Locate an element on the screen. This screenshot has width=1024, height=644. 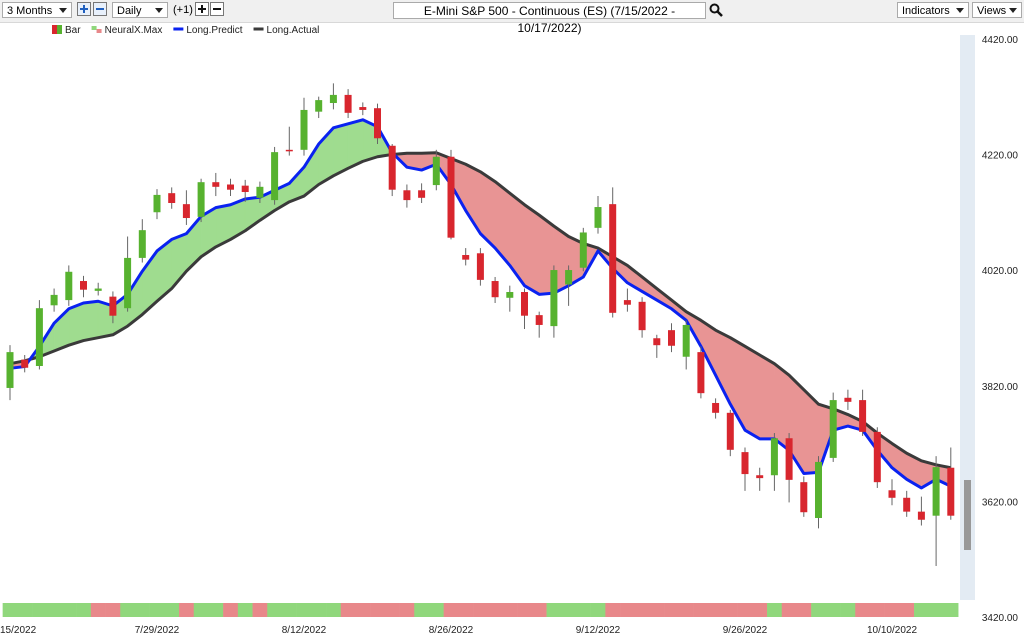
x-tick-label: 8/12/2022 is located at coordinates (304, 630).